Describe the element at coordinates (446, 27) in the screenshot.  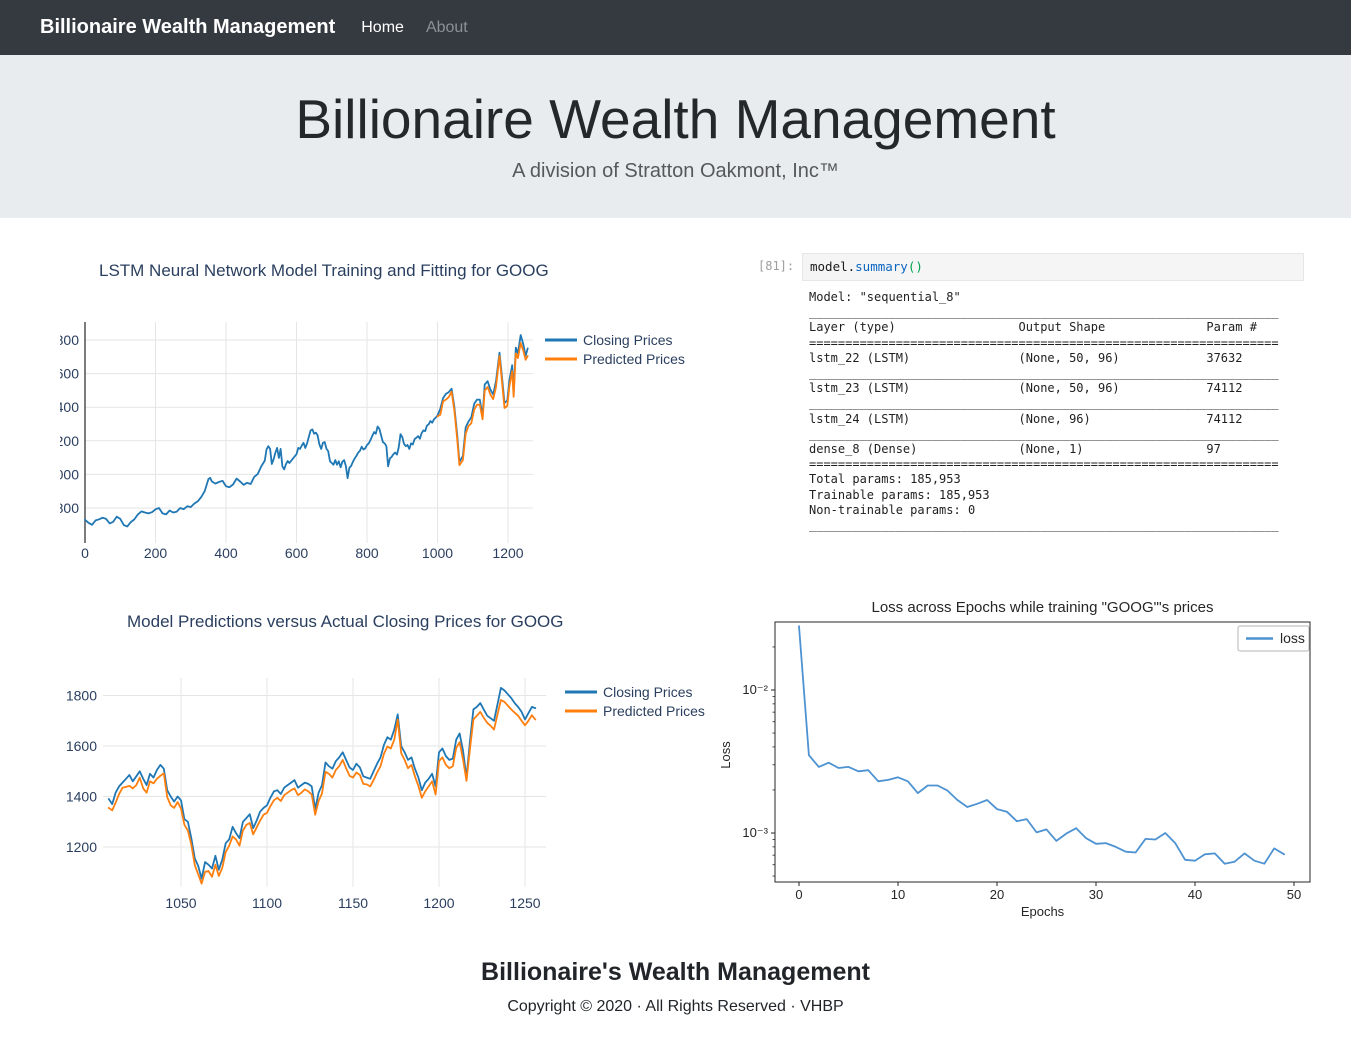
I see `nav-link-about: About` at that location.